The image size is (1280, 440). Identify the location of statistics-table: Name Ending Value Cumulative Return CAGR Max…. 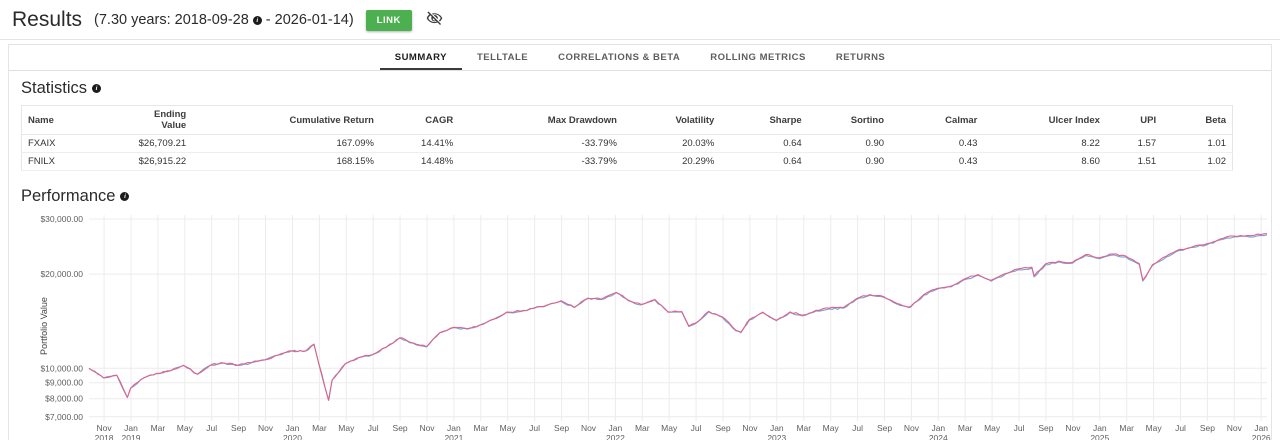
(627, 138).